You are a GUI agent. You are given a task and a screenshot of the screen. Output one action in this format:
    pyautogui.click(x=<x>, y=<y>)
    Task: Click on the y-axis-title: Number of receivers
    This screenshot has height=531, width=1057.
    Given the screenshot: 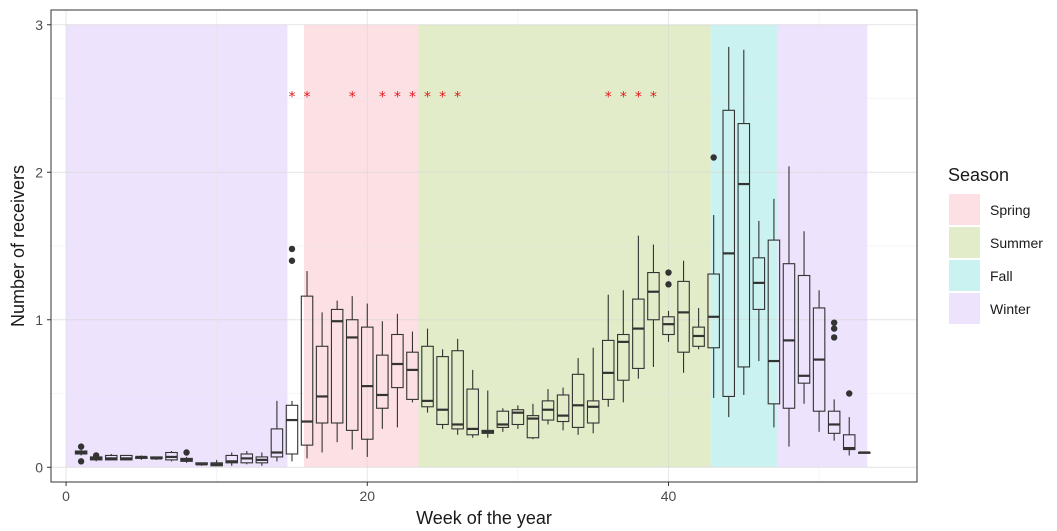 What is the action you would take?
    pyautogui.click(x=18, y=246)
    